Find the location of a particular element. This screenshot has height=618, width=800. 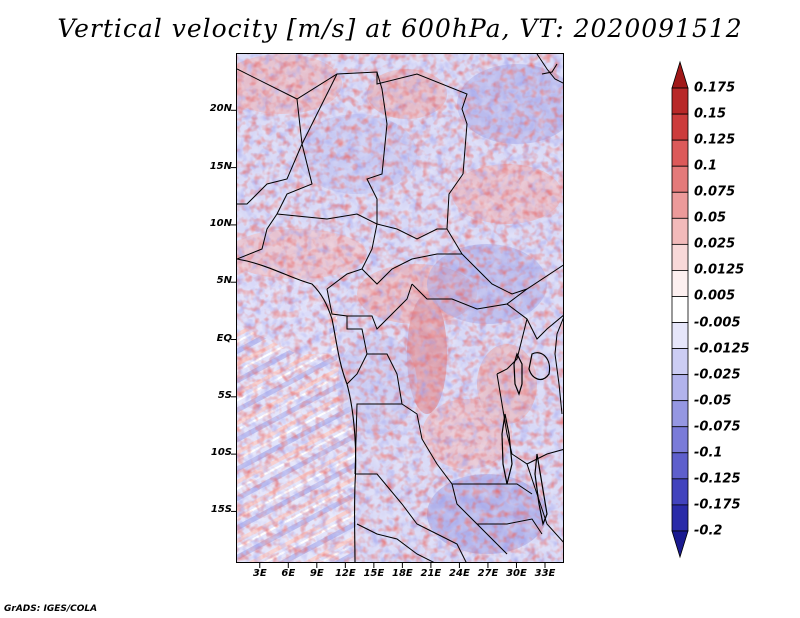

colorbar-label: 0.075 is located at coordinates (715, 192).